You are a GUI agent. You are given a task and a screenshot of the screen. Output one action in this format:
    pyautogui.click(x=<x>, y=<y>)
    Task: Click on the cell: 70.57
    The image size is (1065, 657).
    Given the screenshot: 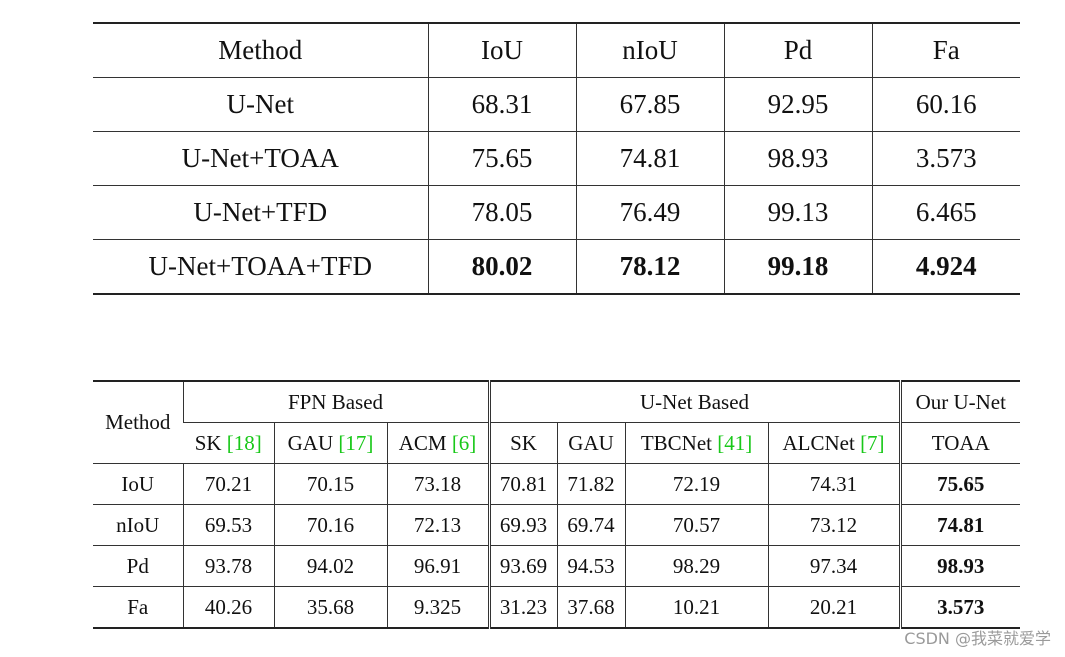 What is the action you would take?
    pyautogui.click(x=696, y=525)
    